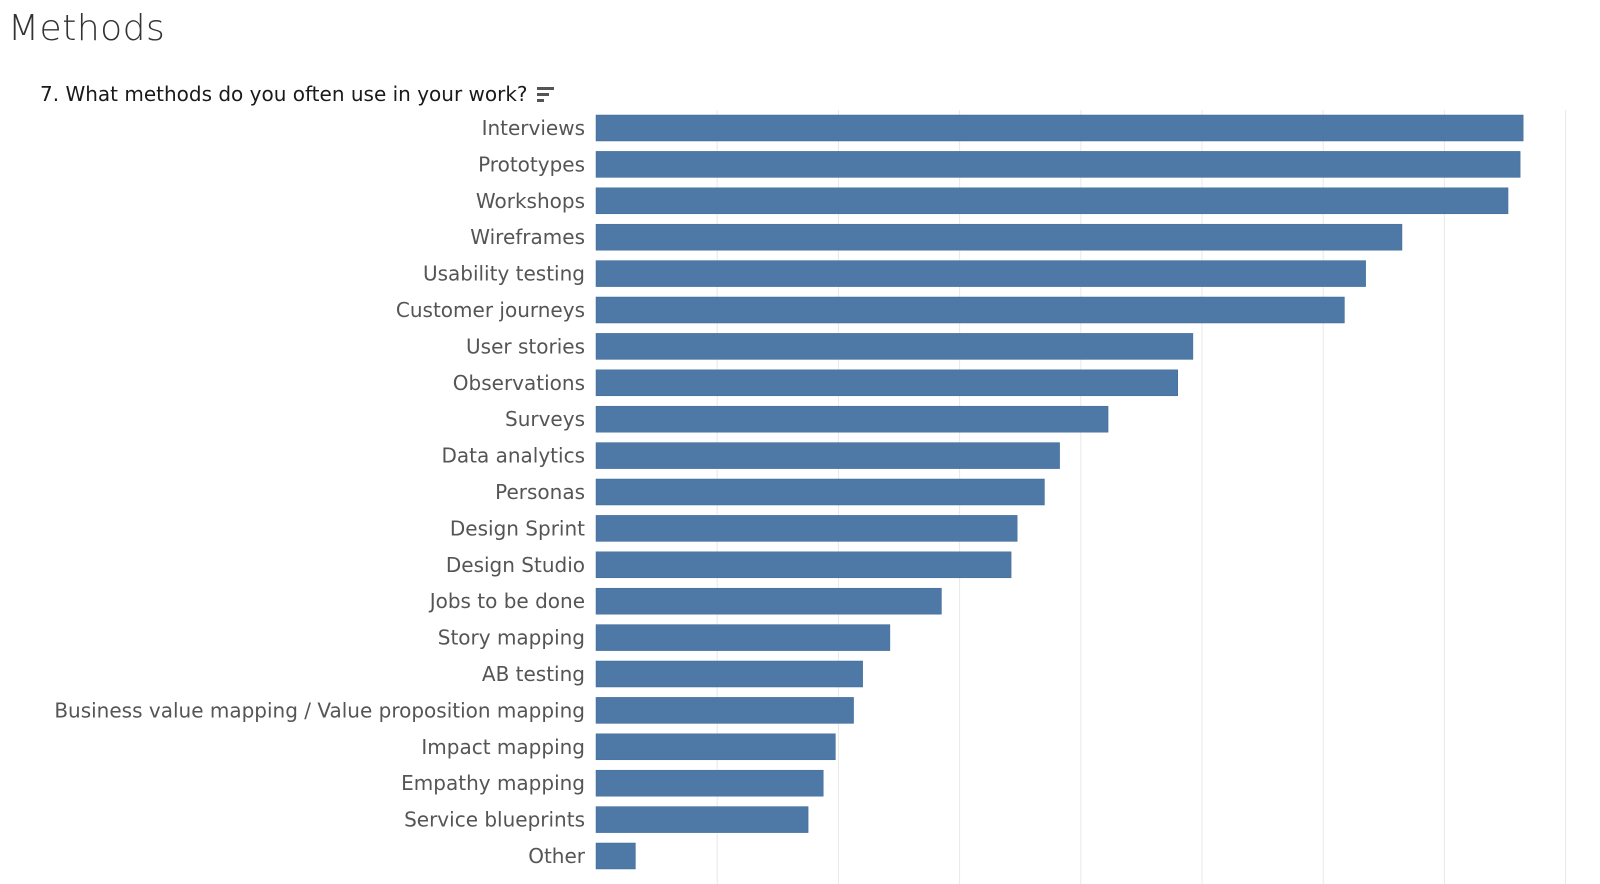 The image size is (1600, 884). What do you see at coordinates (493, 783) in the screenshot?
I see `category-label: Empathy mapping` at bounding box center [493, 783].